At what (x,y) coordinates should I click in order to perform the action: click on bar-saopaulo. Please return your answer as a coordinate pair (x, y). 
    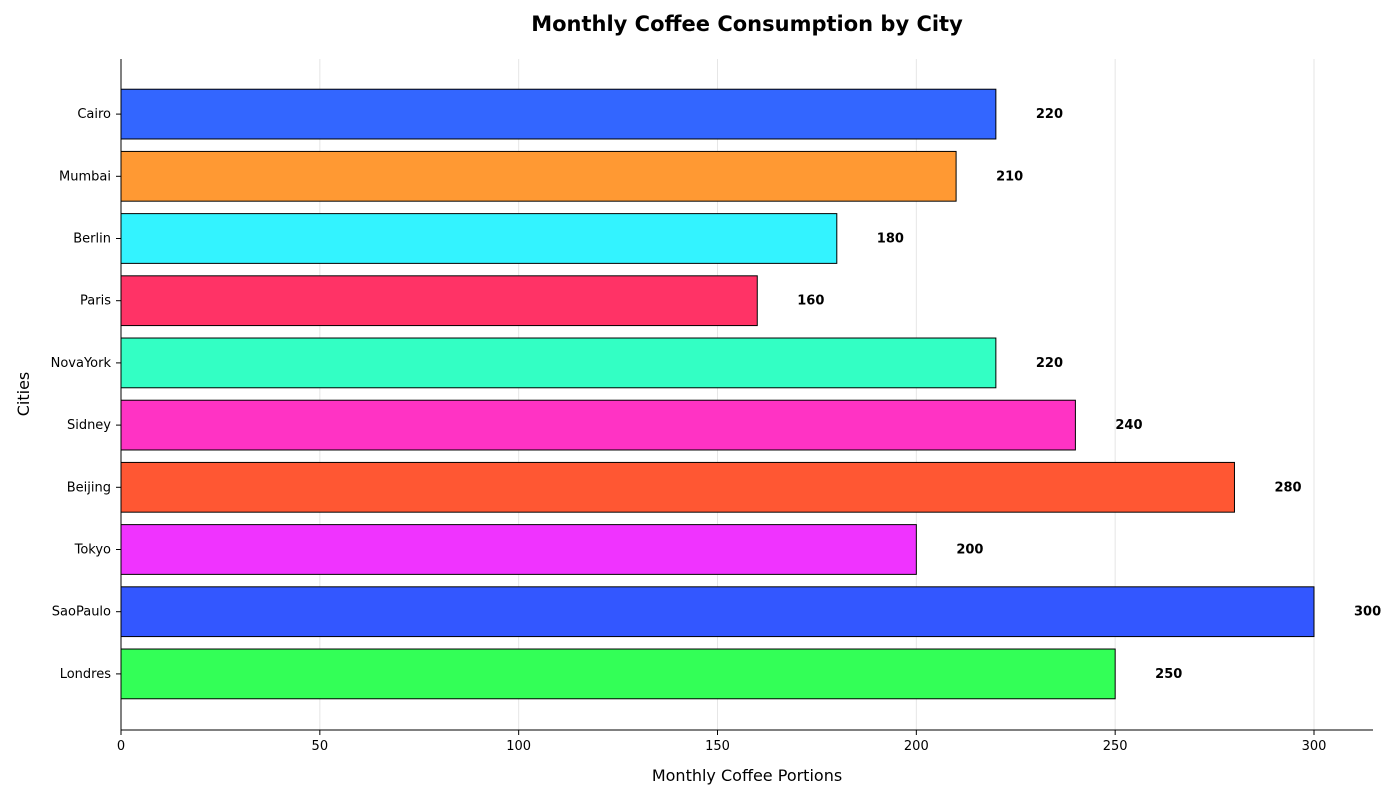
    Looking at the image, I should click on (717, 612).